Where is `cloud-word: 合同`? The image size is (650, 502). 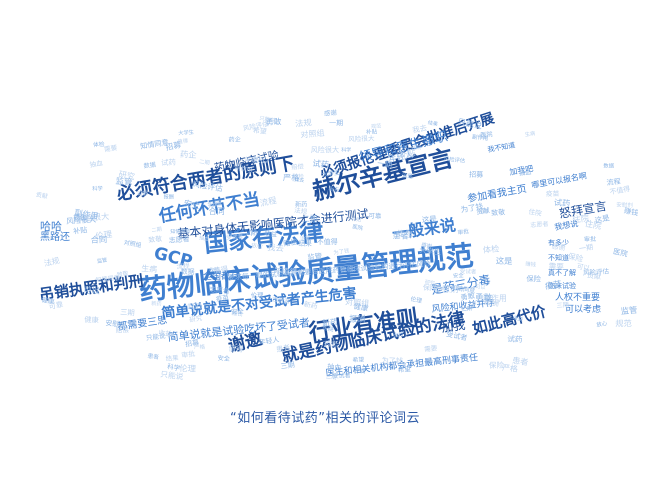 cloud-word: 合同 is located at coordinates (483, 137).